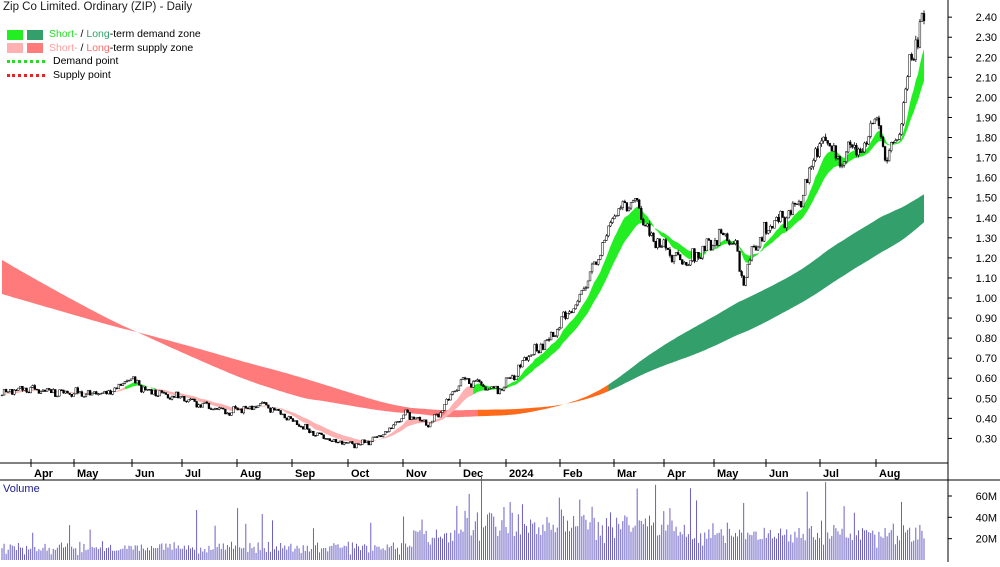 This screenshot has height=567, width=1000. What do you see at coordinates (986, 518) in the screenshot?
I see `volume-tick-label: 40M` at bounding box center [986, 518].